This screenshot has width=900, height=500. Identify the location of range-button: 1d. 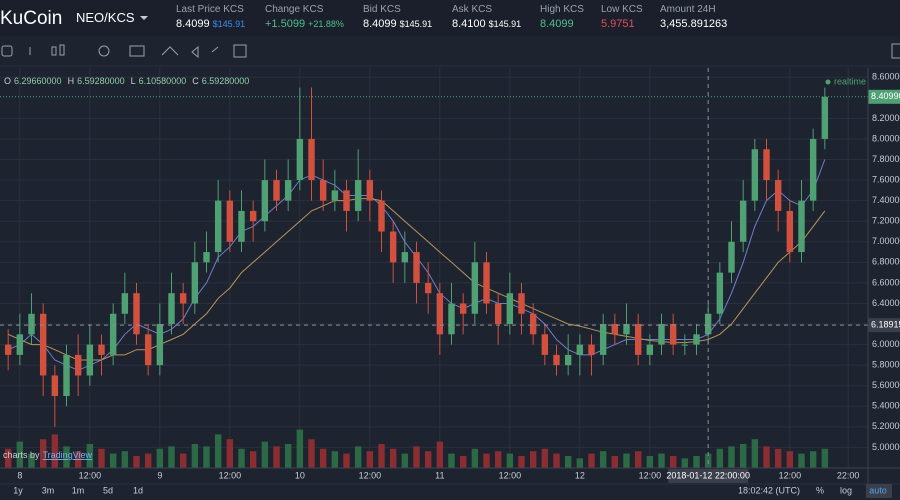
(138, 490).